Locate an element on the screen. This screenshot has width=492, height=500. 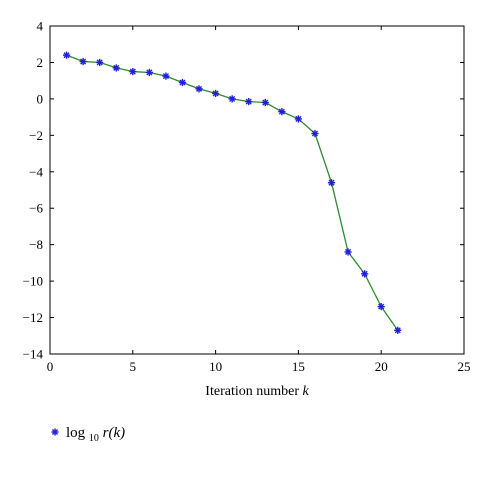
x-axis-label-variable: k is located at coordinates (305, 391).